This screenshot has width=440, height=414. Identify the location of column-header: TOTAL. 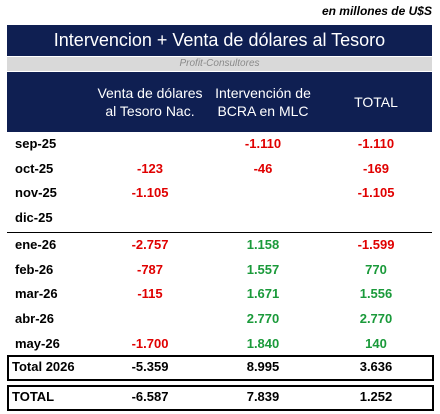
(376, 102).